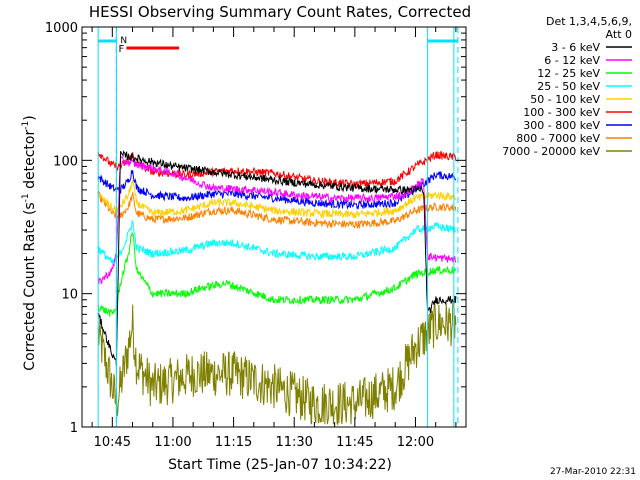  Describe the element at coordinates (551, 151) in the screenshot. I see `legend-entry-label: 7000 - 20000 keV` at that location.